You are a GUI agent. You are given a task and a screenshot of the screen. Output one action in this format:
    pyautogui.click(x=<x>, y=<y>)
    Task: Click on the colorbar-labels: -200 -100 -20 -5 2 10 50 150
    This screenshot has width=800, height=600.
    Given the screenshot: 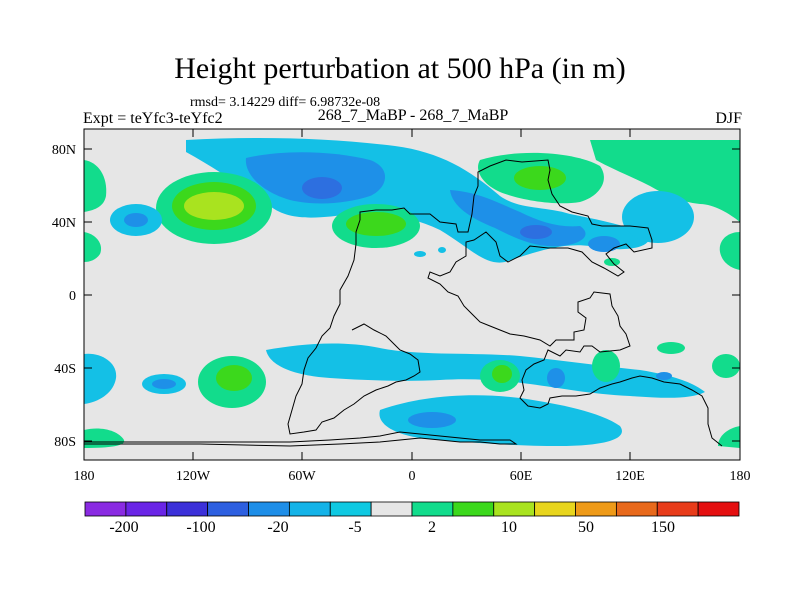 What is the action you would take?
    pyautogui.click(x=392, y=527)
    